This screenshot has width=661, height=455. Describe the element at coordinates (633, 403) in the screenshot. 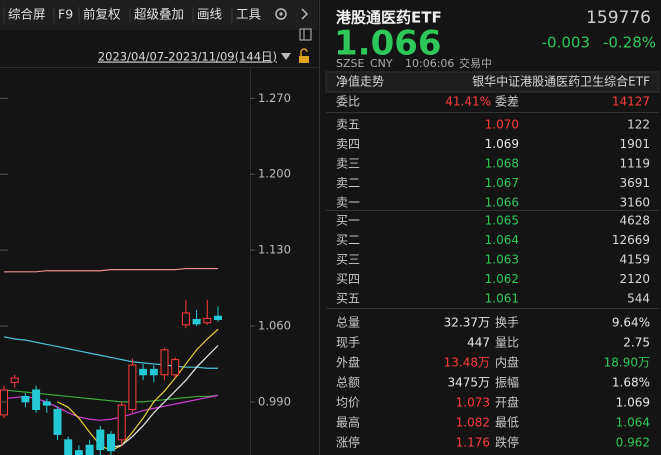

I see `stat-value: 1.069` at that location.